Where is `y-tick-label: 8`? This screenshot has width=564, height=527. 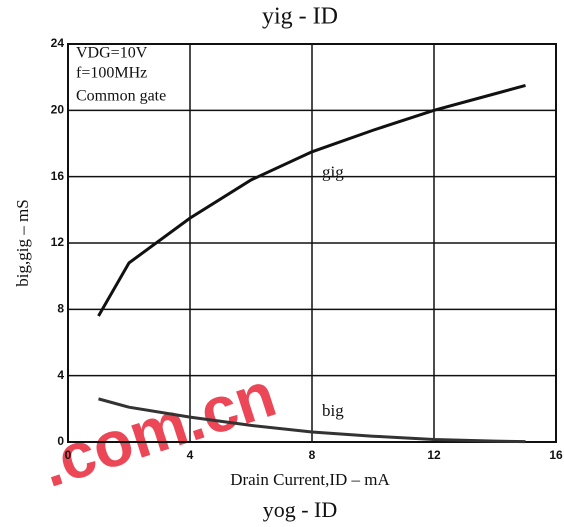
y-tick-label: 8 is located at coordinates (60, 309).